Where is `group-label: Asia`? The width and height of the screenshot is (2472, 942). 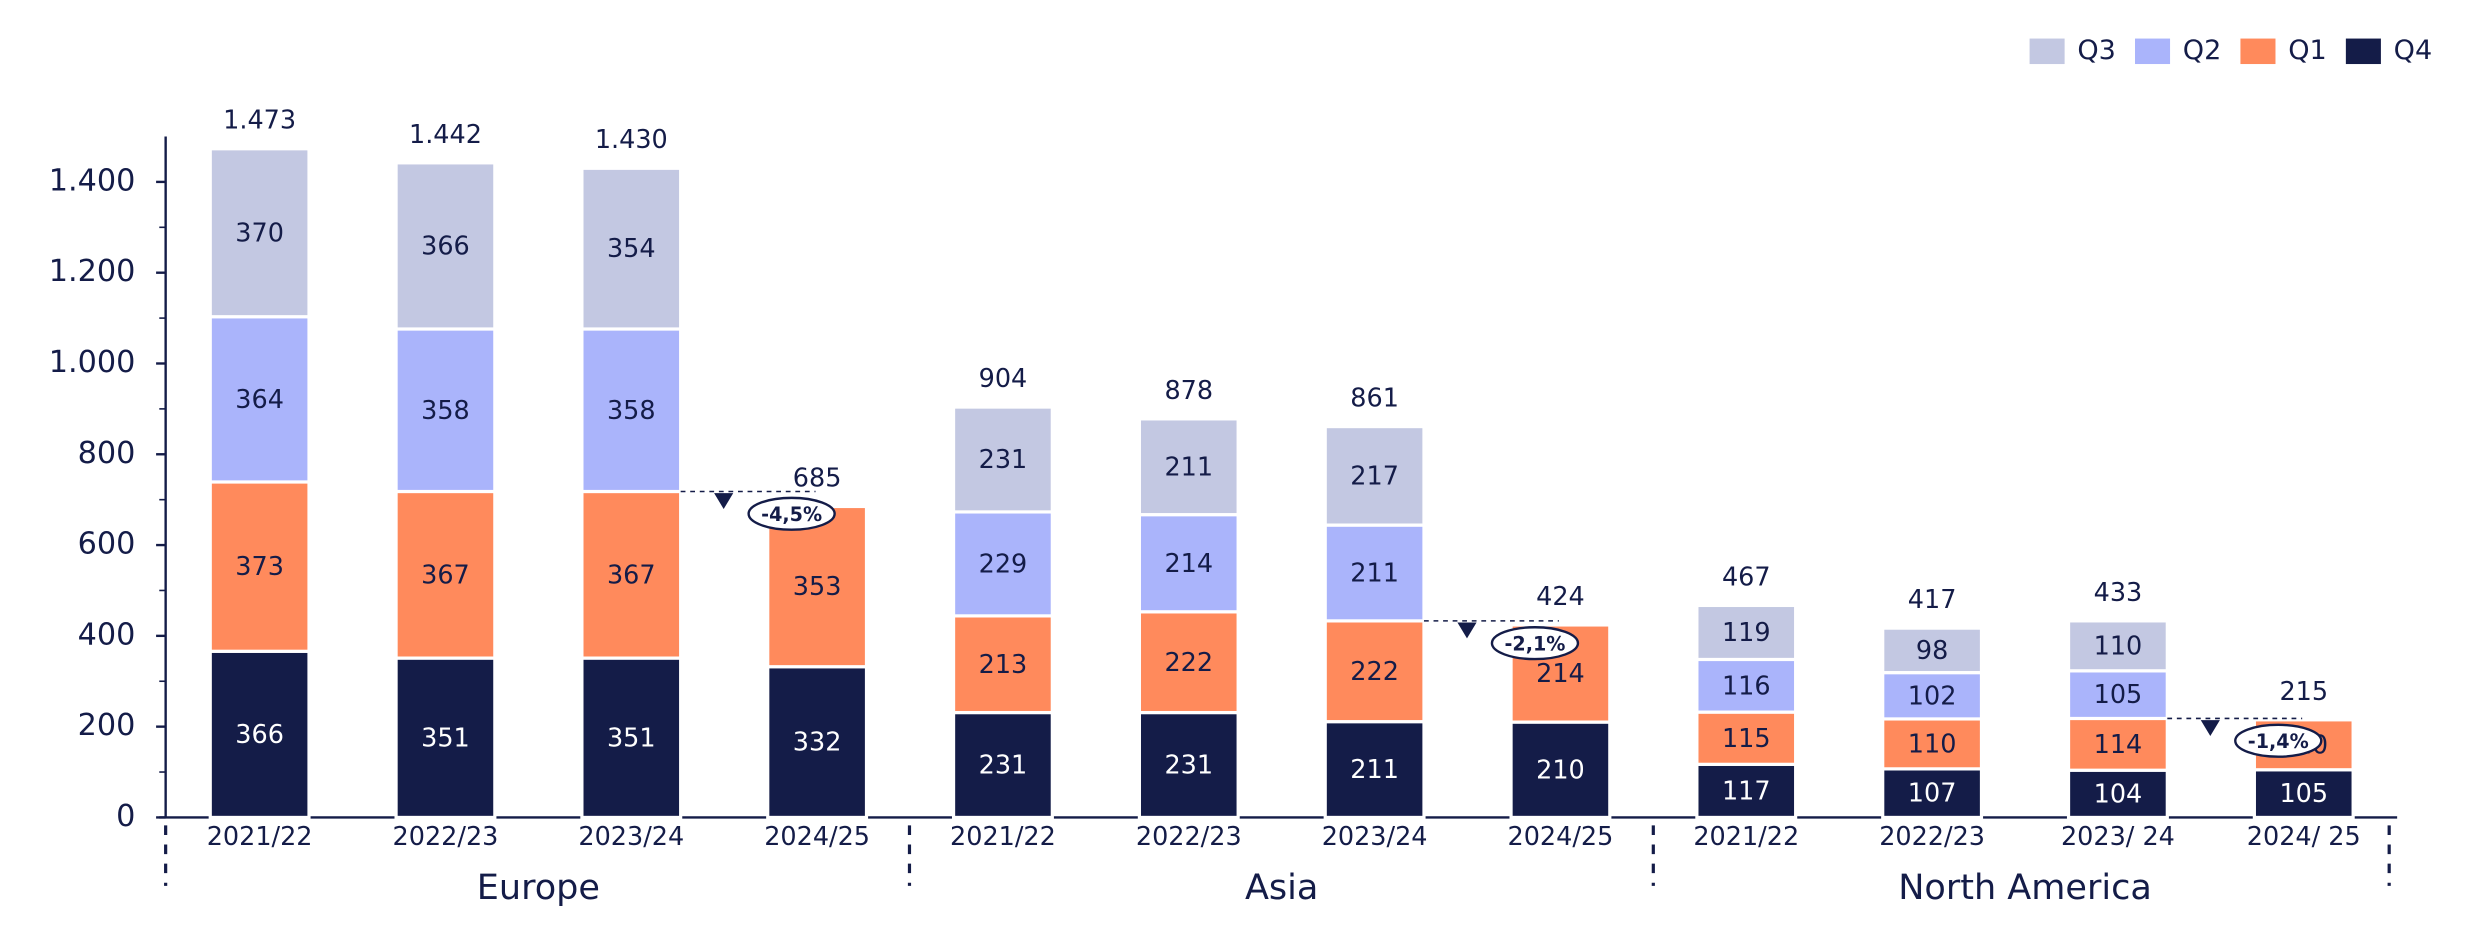
group-label: Asia is located at coordinates (1281, 887).